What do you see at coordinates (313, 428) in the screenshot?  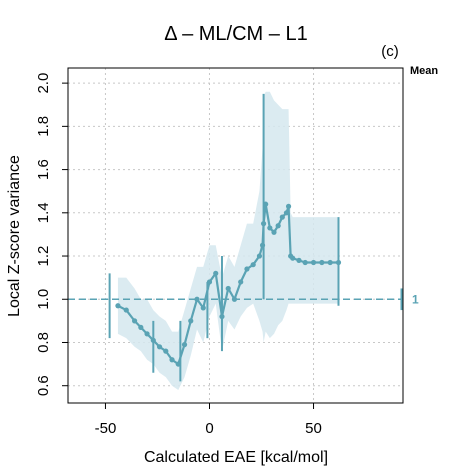 I see `x-tick-label: 50` at bounding box center [313, 428].